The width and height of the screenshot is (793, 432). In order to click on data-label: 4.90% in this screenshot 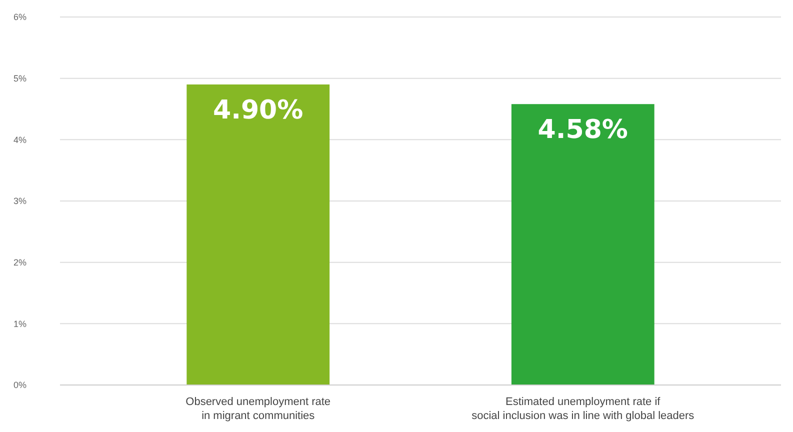, I will do `click(258, 110)`.